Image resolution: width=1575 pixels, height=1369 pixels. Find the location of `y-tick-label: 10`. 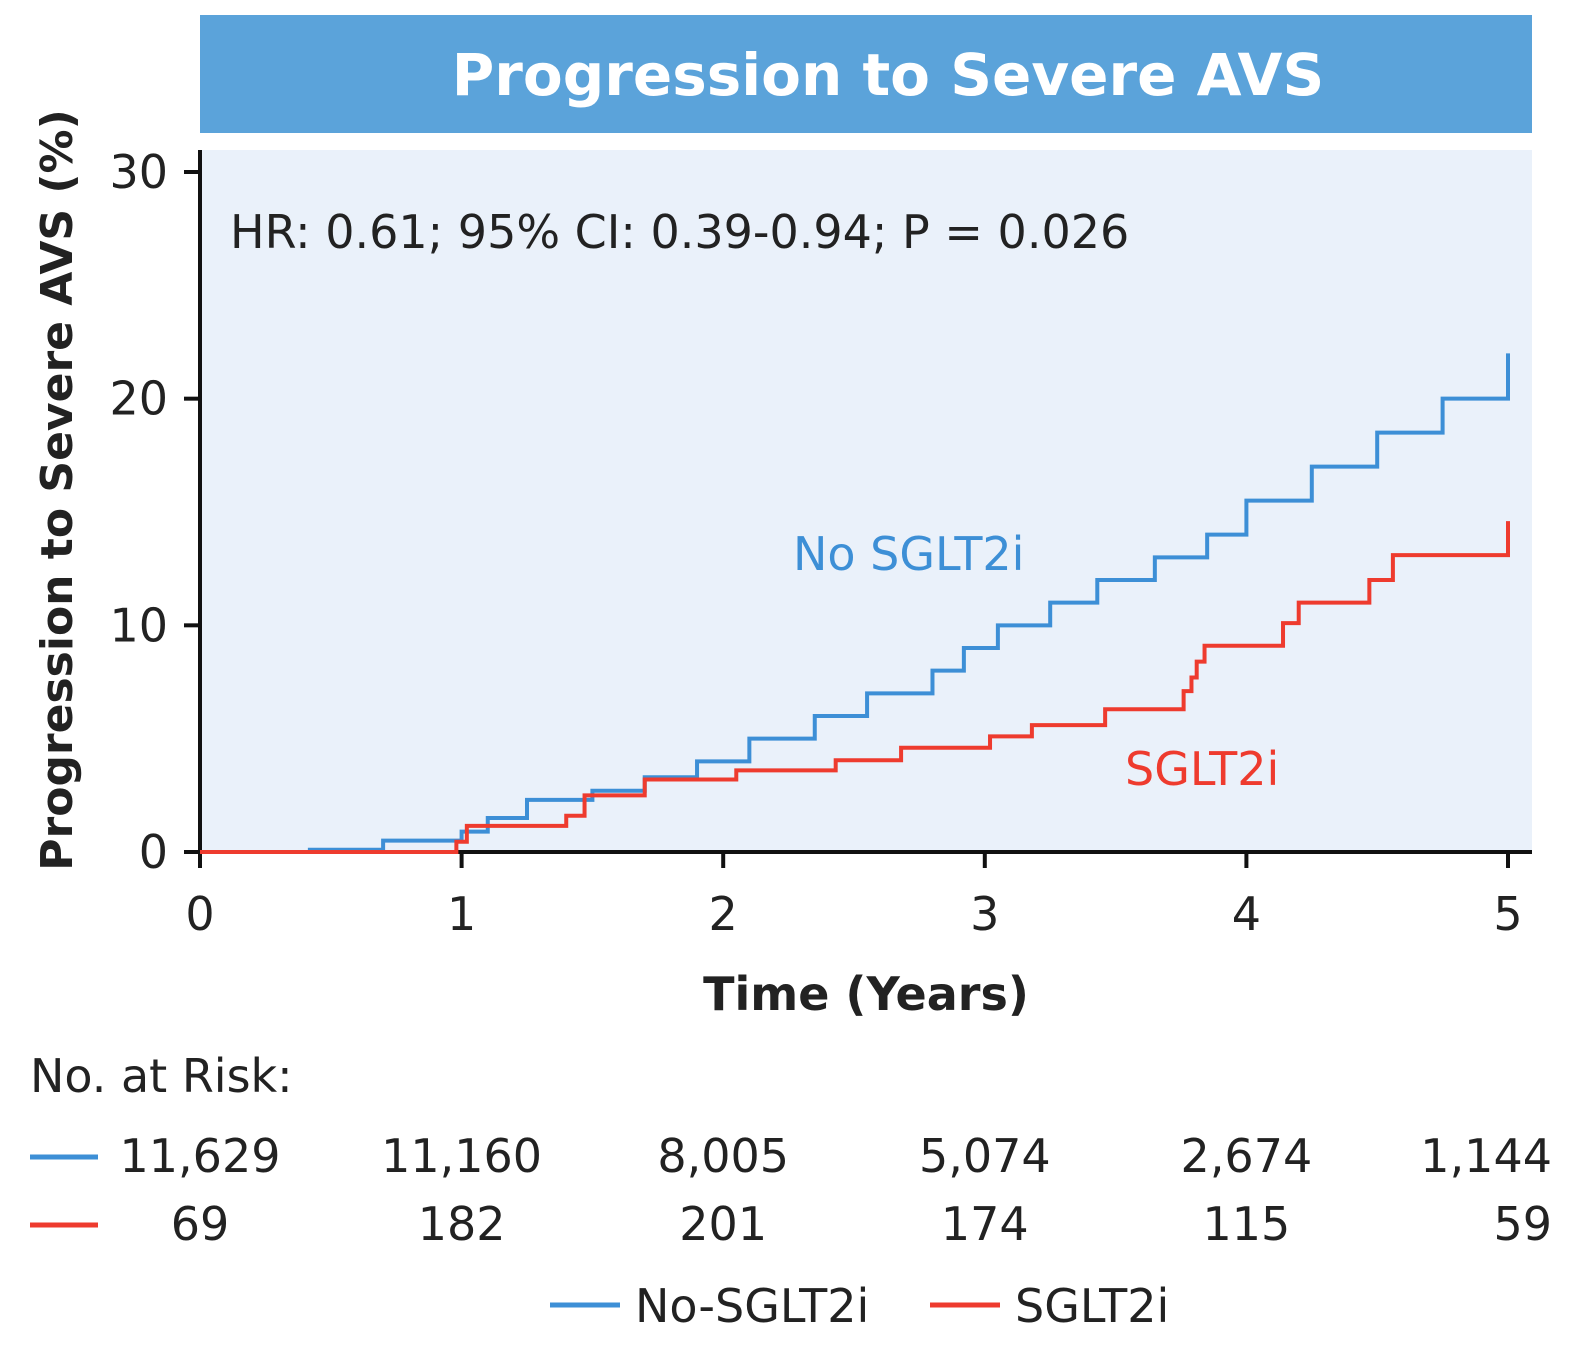

y-tick-label: 10 is located at coordinates (138, 625).